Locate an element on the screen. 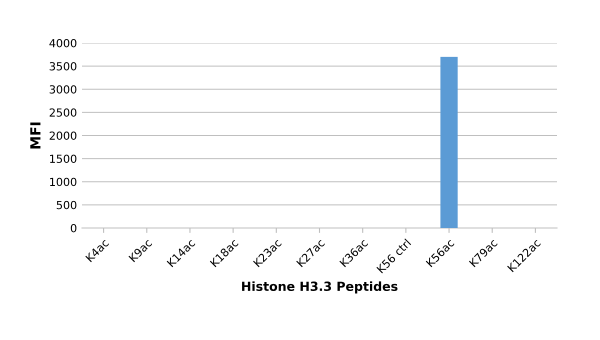 This screenshot has width=600, height=340. y-tick-label: 3000 is located at coordinates (63, 89).